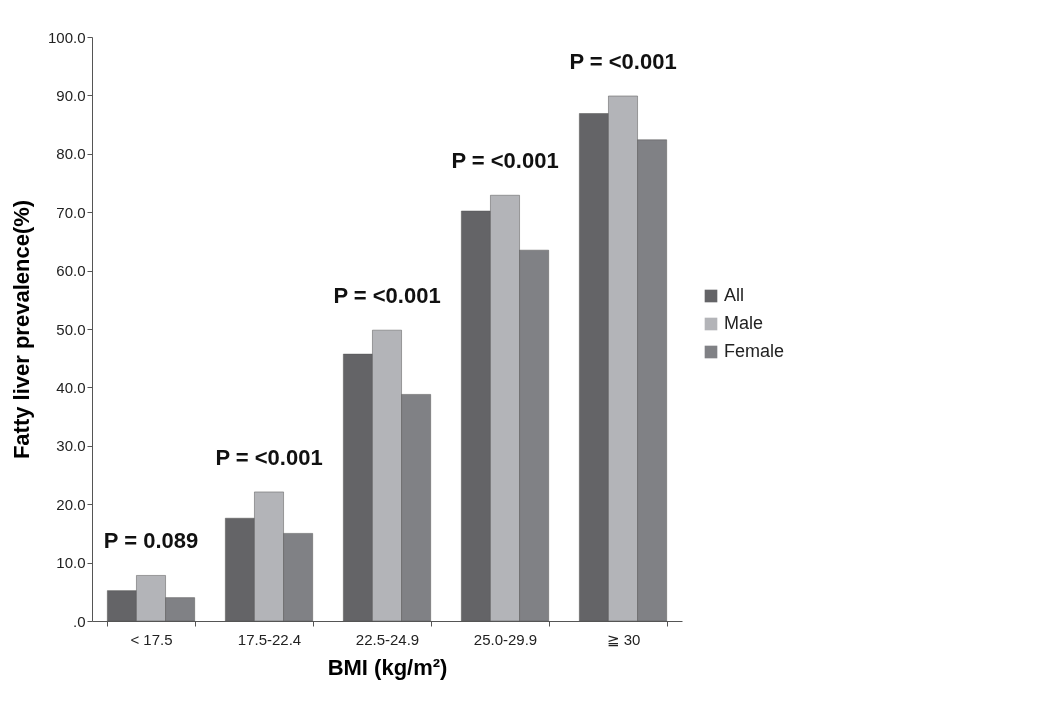  I want to click on y-tick-label: 90.0, so click(71, 95).